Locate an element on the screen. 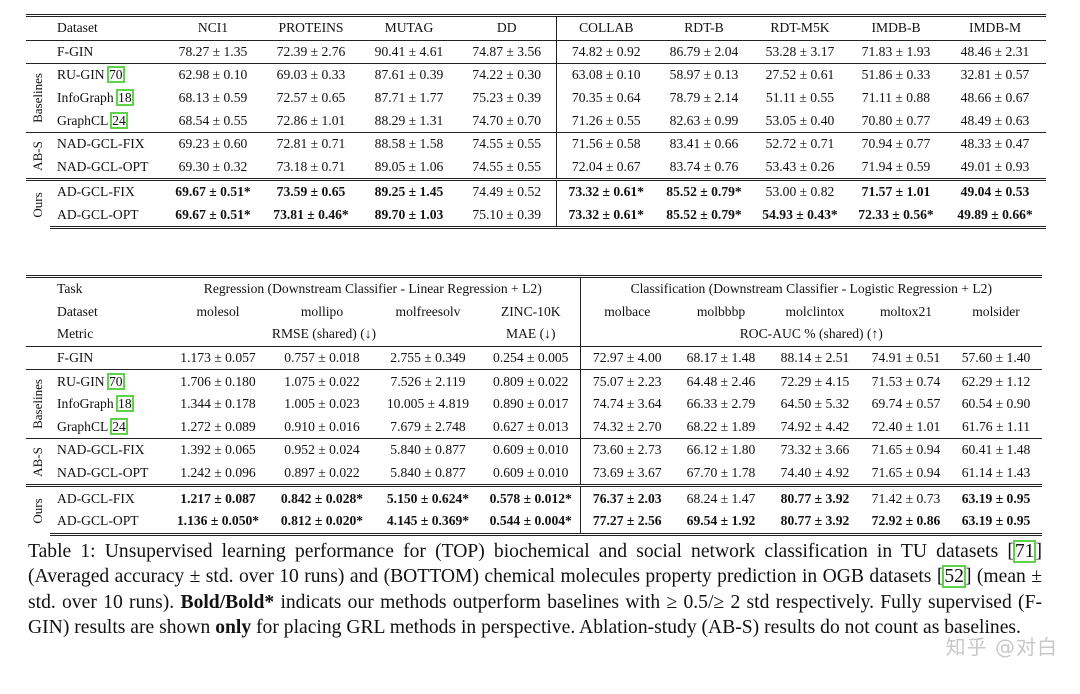 This screenshot has width=1080, height=694. group-label-text: Ours is located at coordinates (37, 511).